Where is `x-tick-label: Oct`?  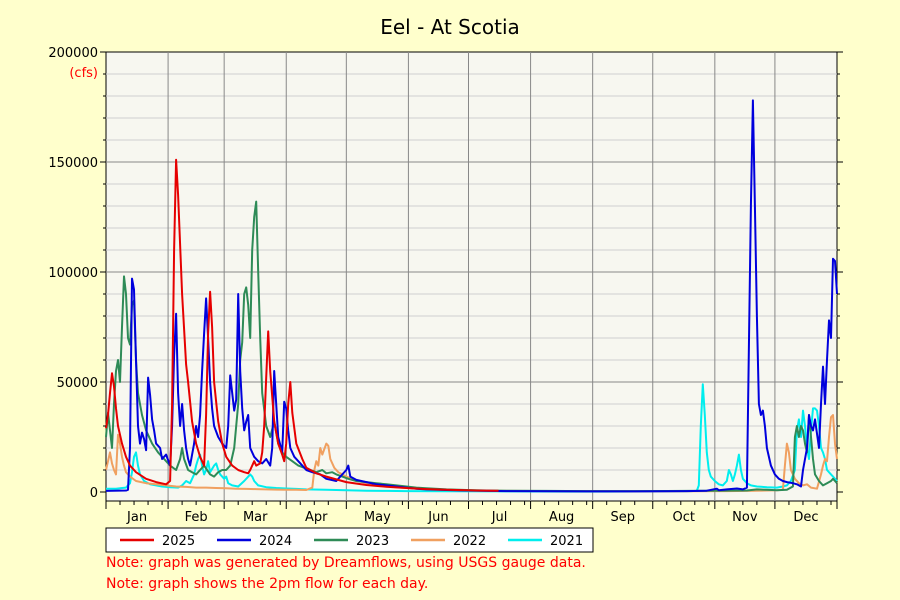
x-tick-label: Oct is located at coordinates (684, 517).